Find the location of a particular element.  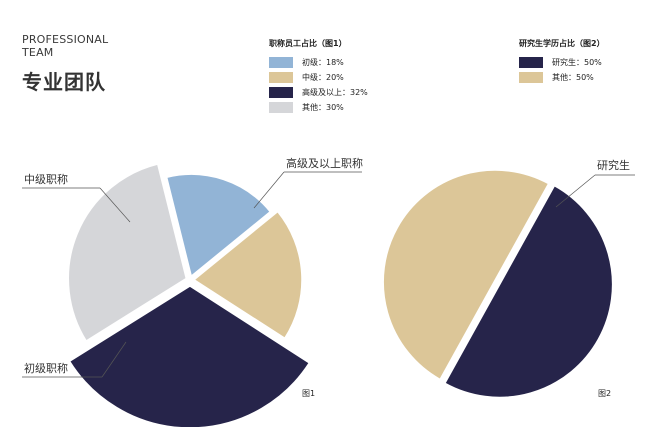

legend-item: 初级：18% is located at coordinates (318, 62).